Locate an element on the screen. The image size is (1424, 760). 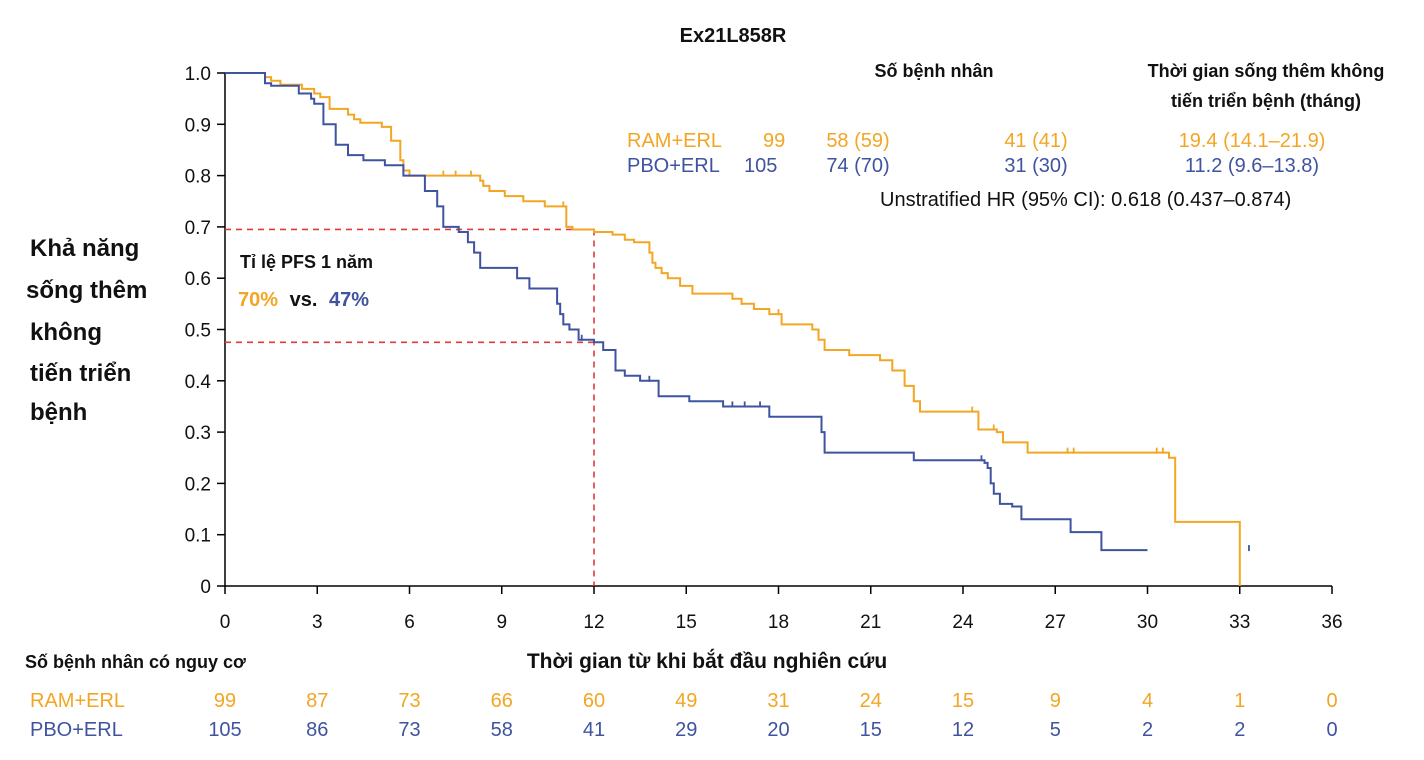
risk-value-pbo: 29 is located at coordinates (686, 730).